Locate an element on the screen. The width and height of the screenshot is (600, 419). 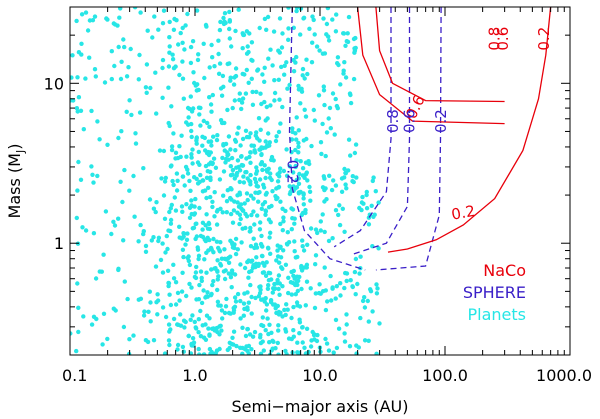
legend-item-naco: NaCo is located at coordinates (504, 270).